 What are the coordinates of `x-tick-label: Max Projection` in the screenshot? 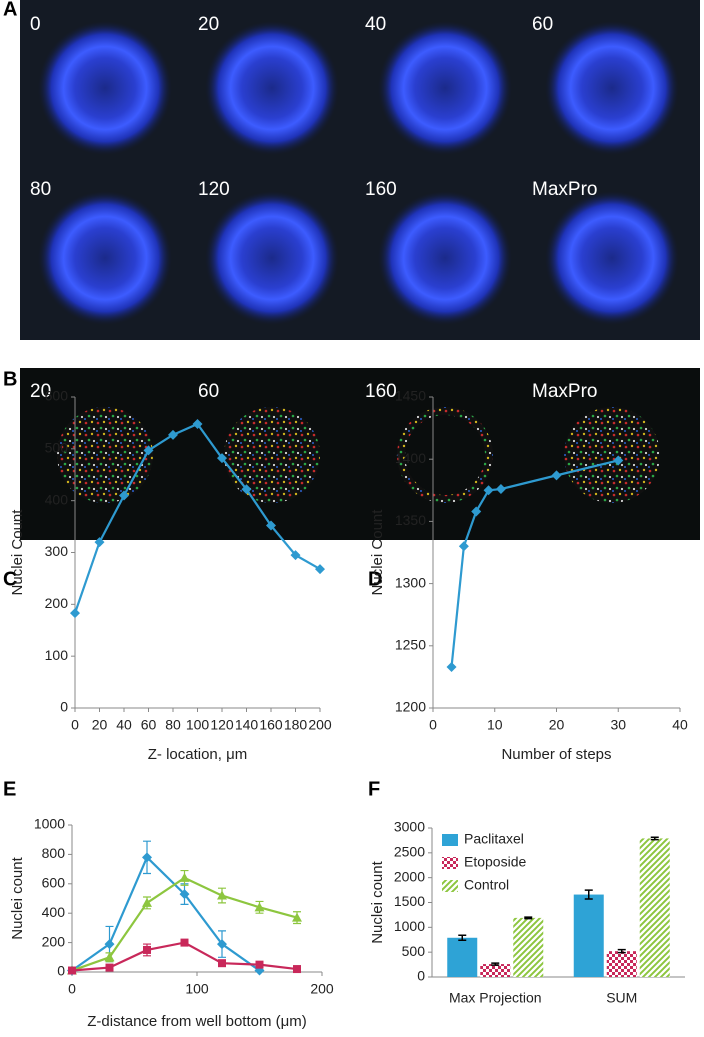 It's located at (495, 998).